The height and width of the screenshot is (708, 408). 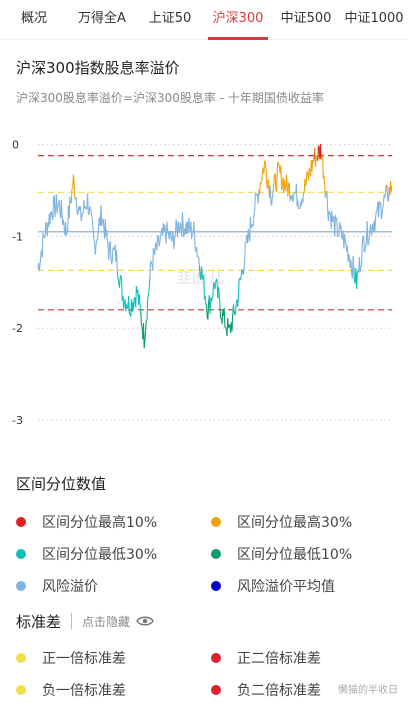 I want to click on legend-item-minus-1-std: 负一倍标准差, so click(x=113, y=690).